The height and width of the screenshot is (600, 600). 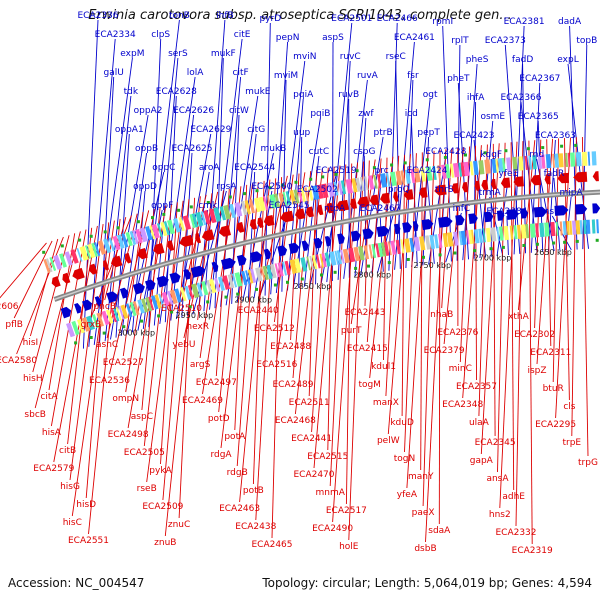 I want to click on gene-label: ECA2415, so click(x=367, y=349).